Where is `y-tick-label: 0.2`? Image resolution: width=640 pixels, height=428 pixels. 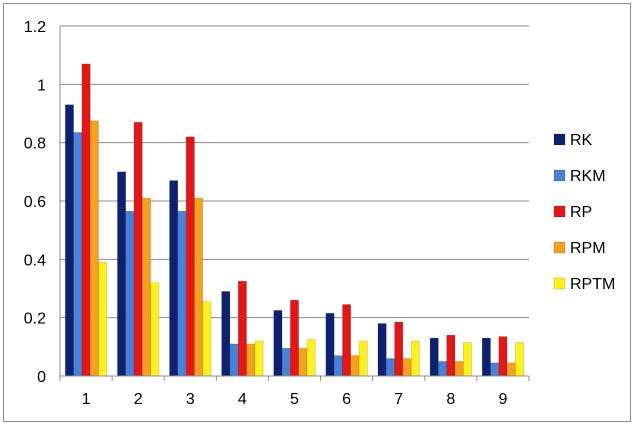
y-tick-label: 0.2 is located at coordinates (35, 319).